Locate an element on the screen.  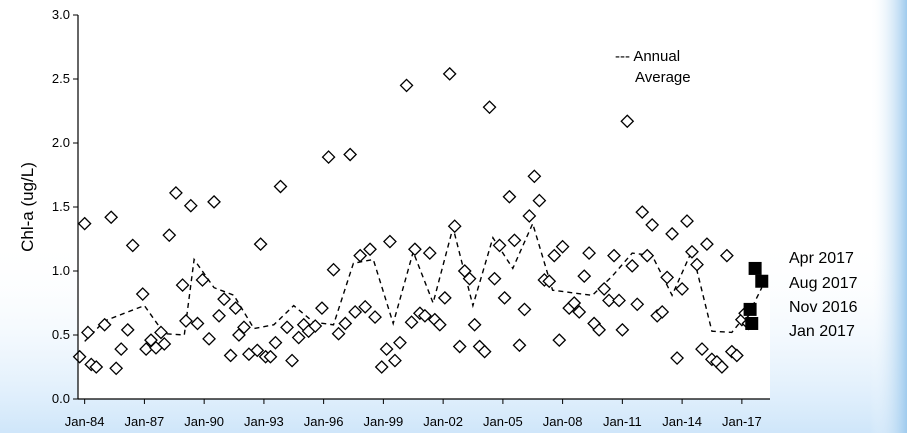
y-tick-label: 1.5 is located at coordinates (61, 206).